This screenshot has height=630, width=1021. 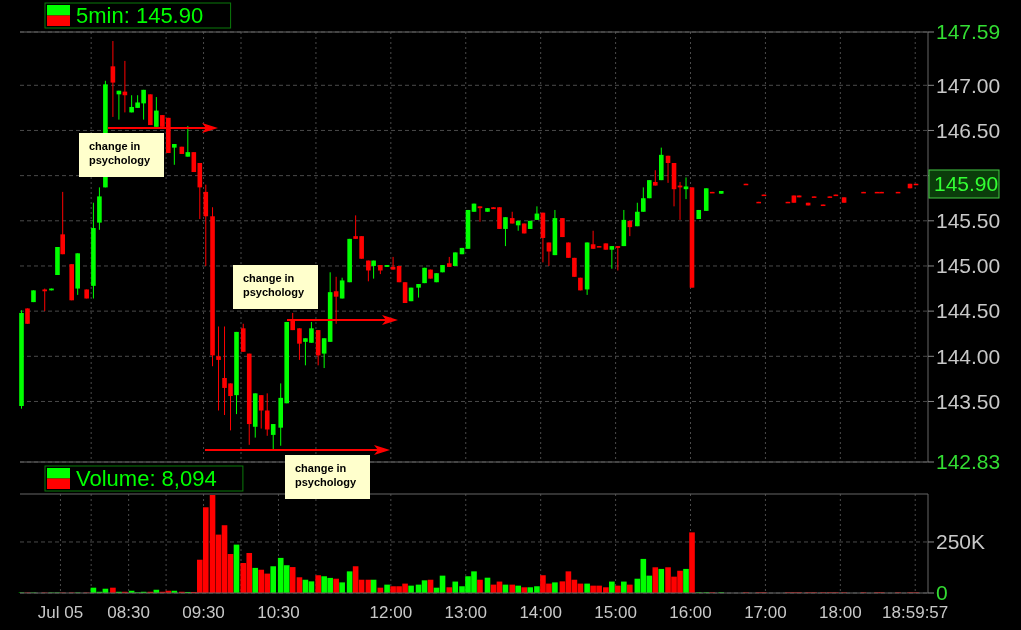 I want to click on y-tick-label: 144.50, so click(x=968, y=311).